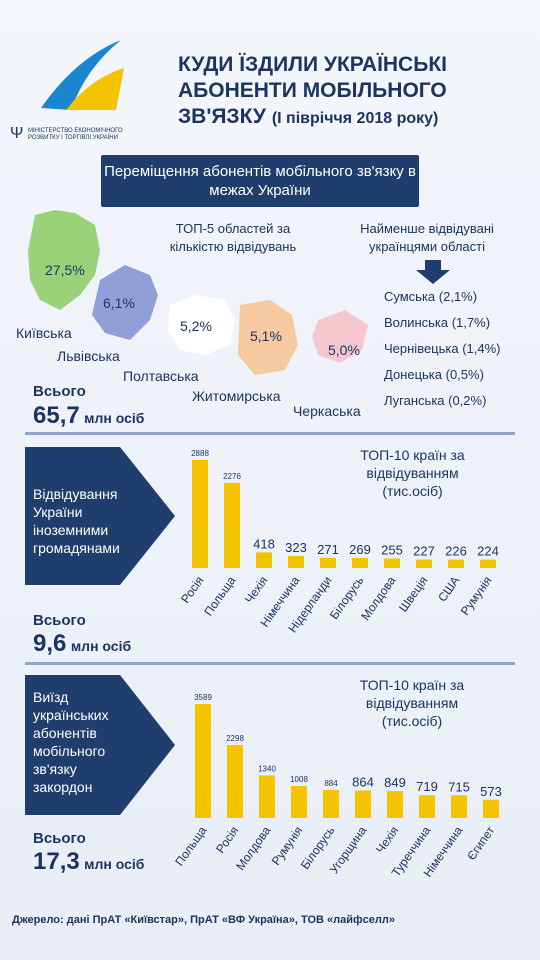  I want to click on value-label: 573, so click(491, 791).